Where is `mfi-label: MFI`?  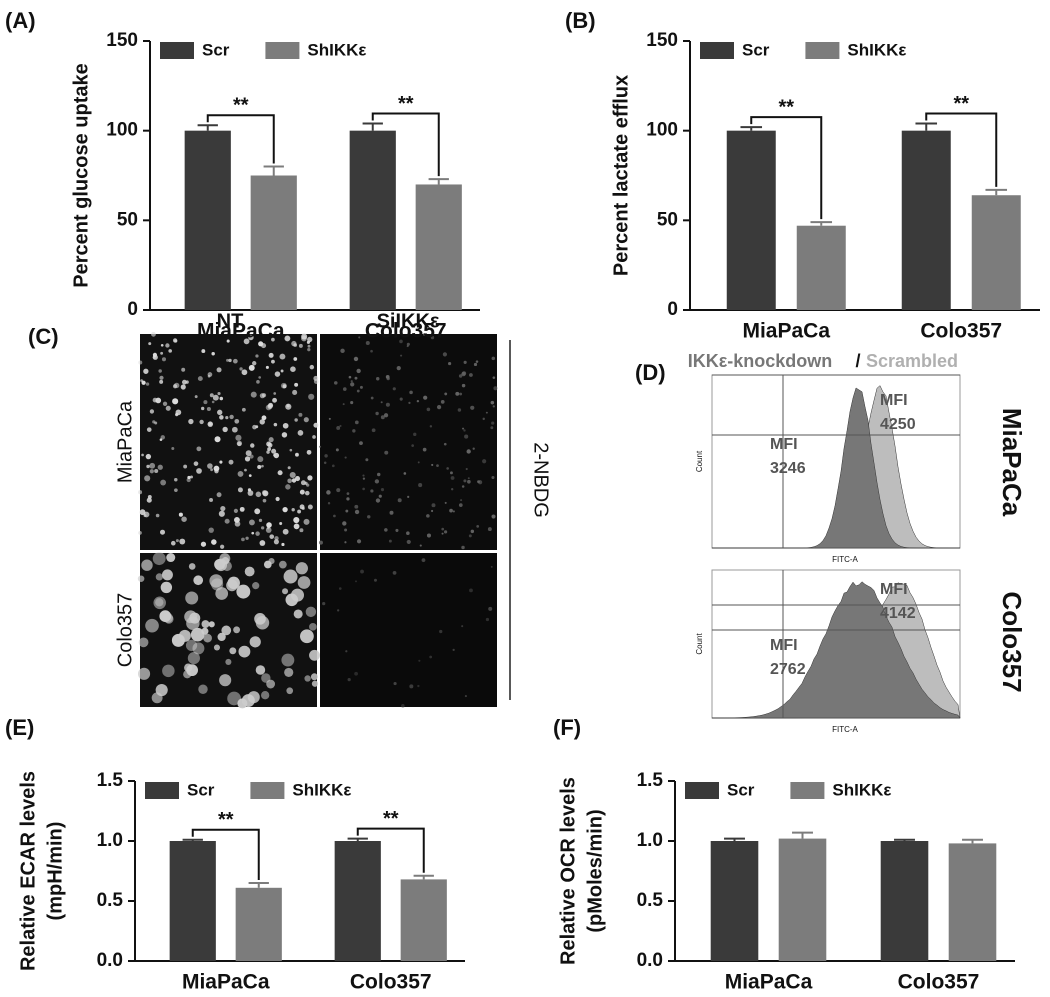
mfi-label: MFI is located at coordinates (894, 400).